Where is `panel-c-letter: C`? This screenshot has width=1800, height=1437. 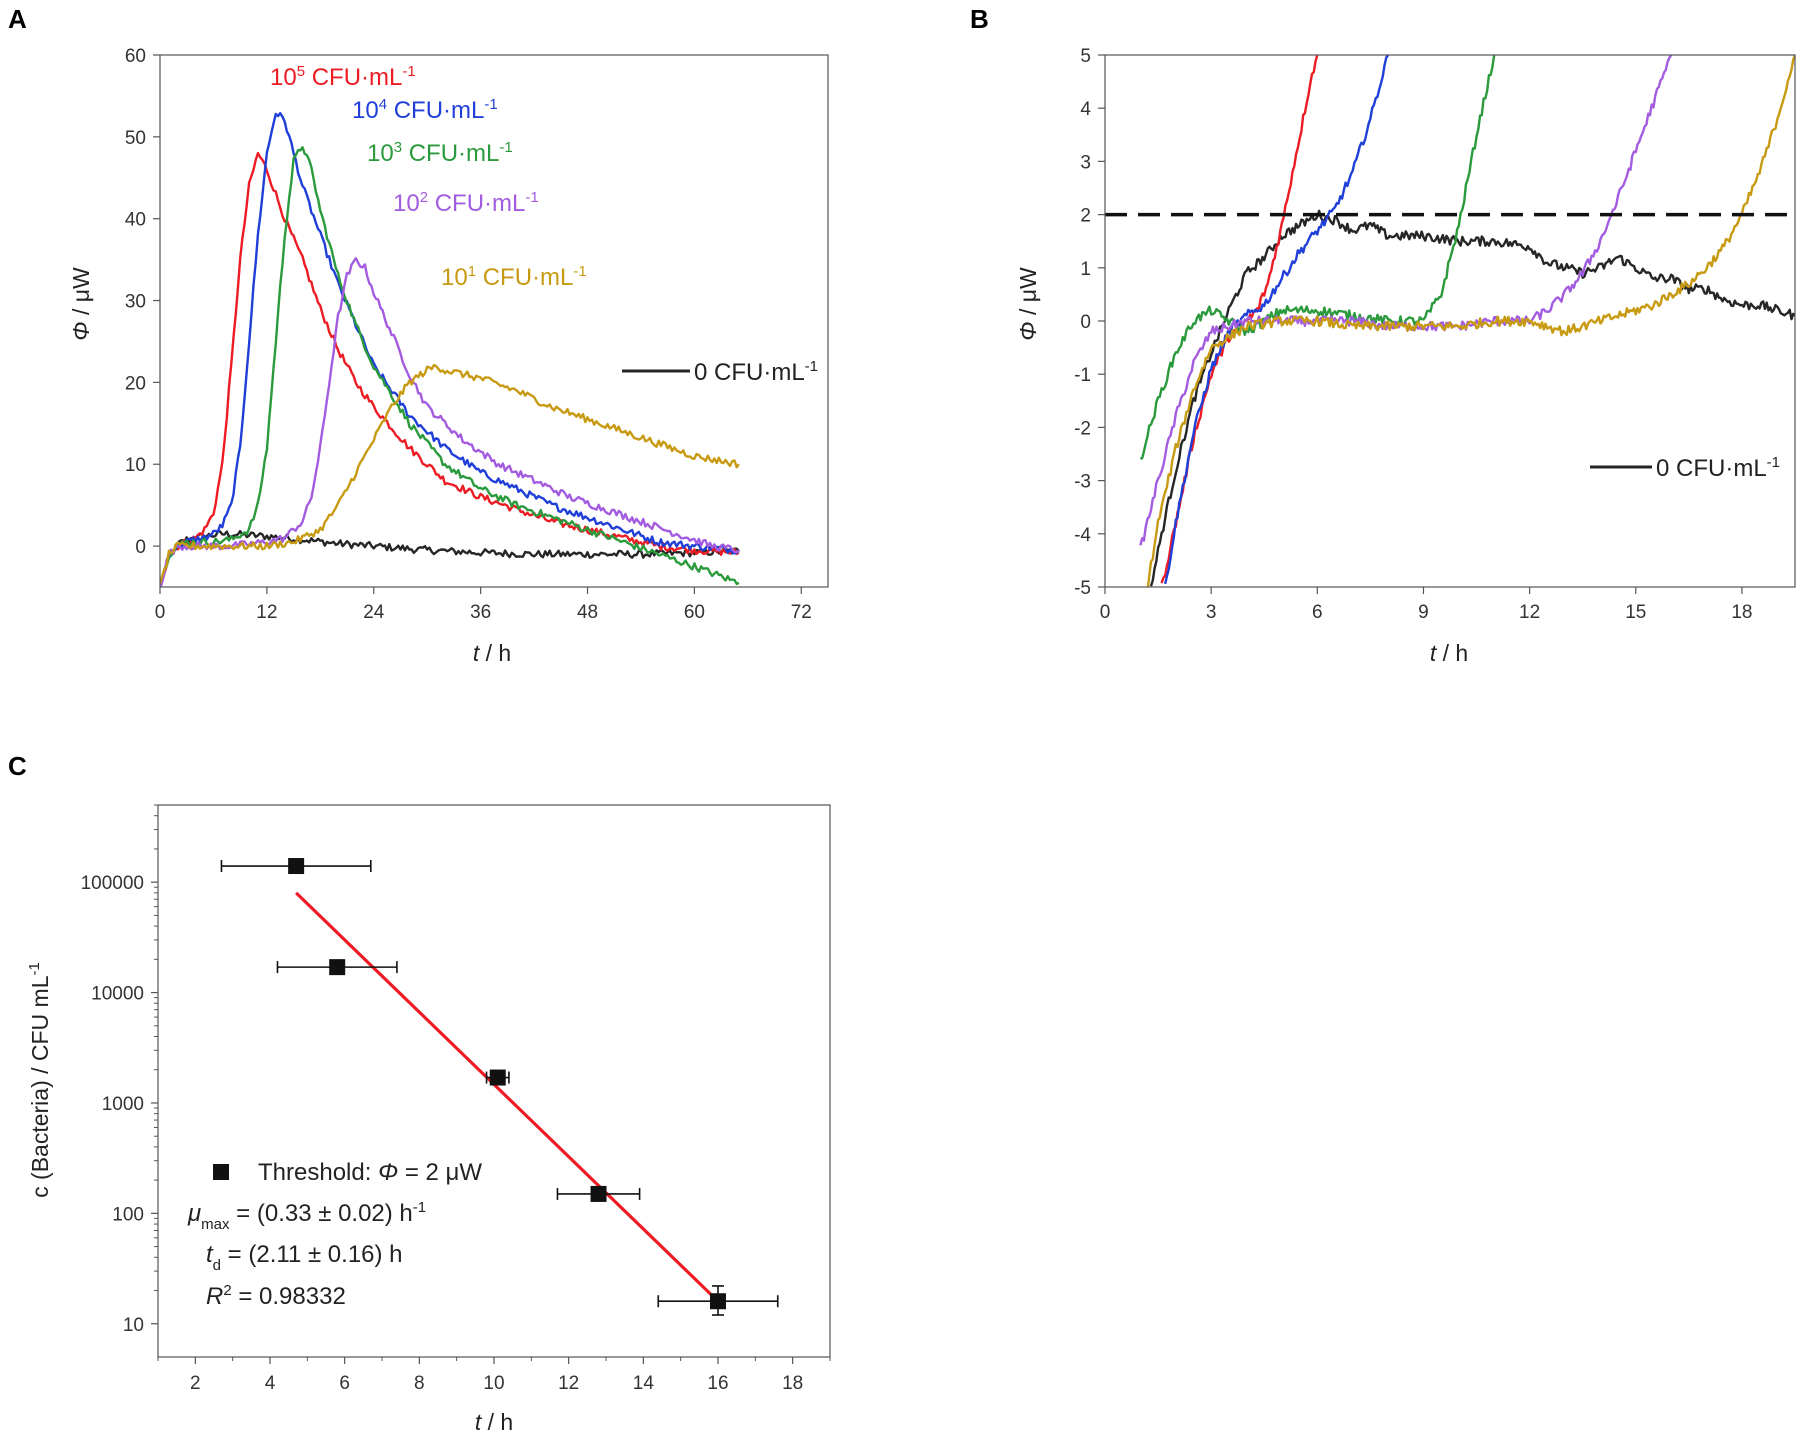
panel-c-letter: C is located at coordinates (17, 766).